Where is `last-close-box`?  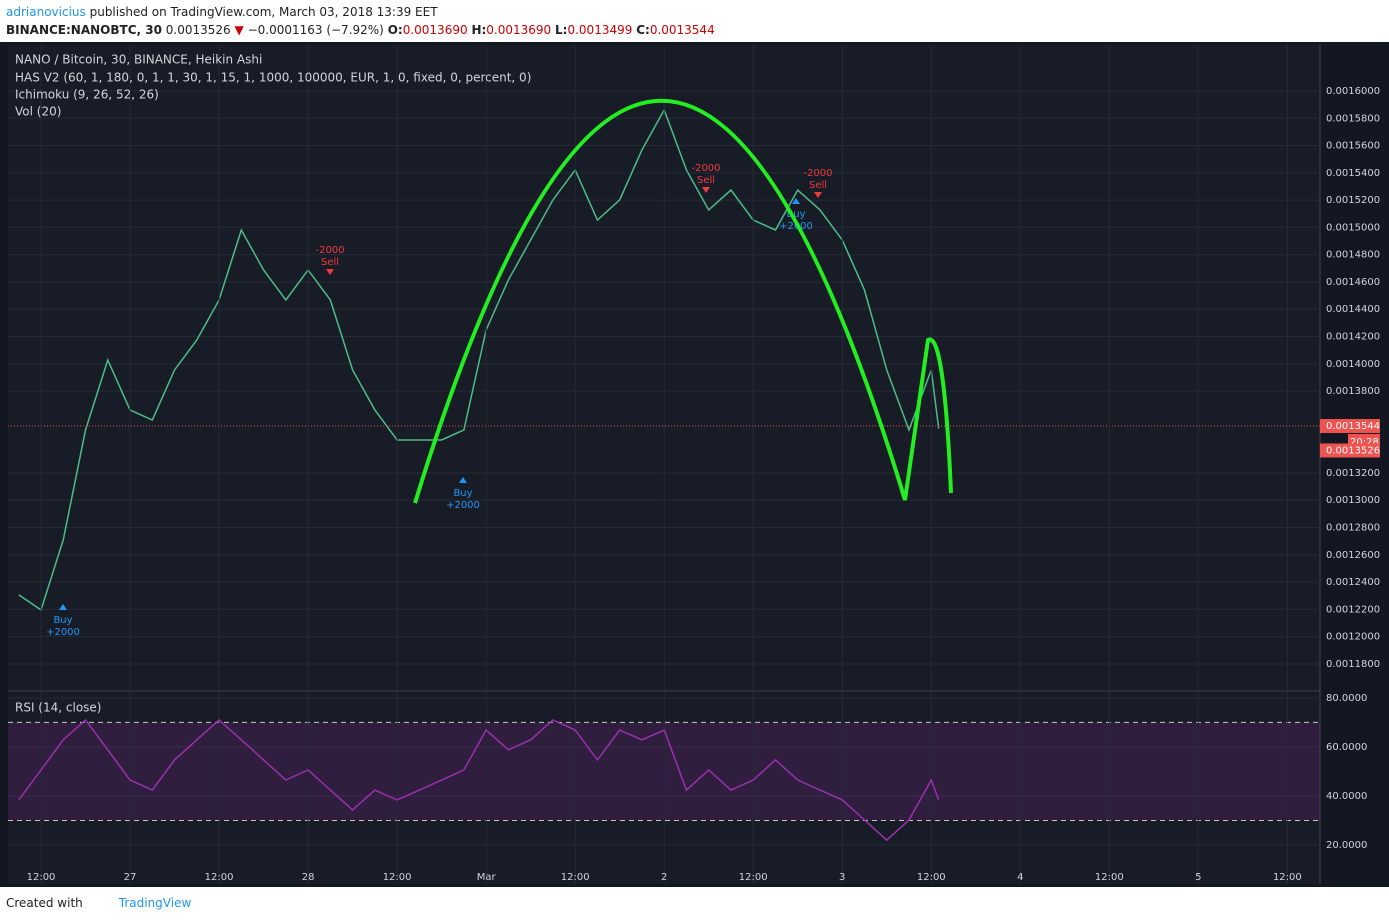 last-close-box is located at coordinates (1350, 450).